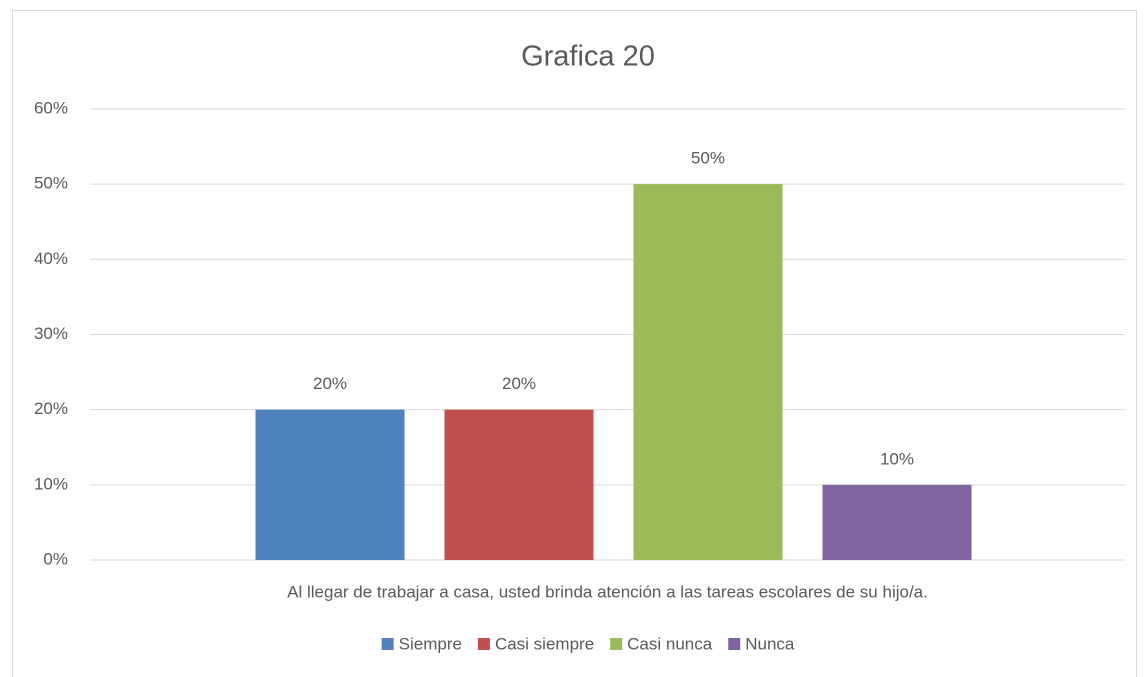 Image resolution: width=1147 pixels, height=677 pixels. Describe the element at coordinates (430, 643) in the screenshot. I see `legend-label: Siempre` at that location.